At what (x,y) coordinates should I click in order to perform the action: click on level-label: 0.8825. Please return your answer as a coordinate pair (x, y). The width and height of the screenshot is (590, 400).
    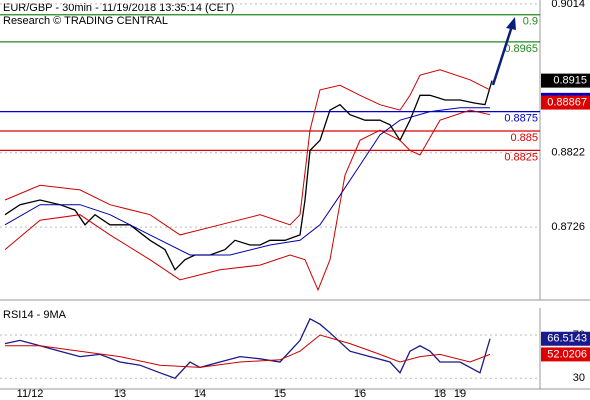
    Looking at the image, I should click on (521, 157).